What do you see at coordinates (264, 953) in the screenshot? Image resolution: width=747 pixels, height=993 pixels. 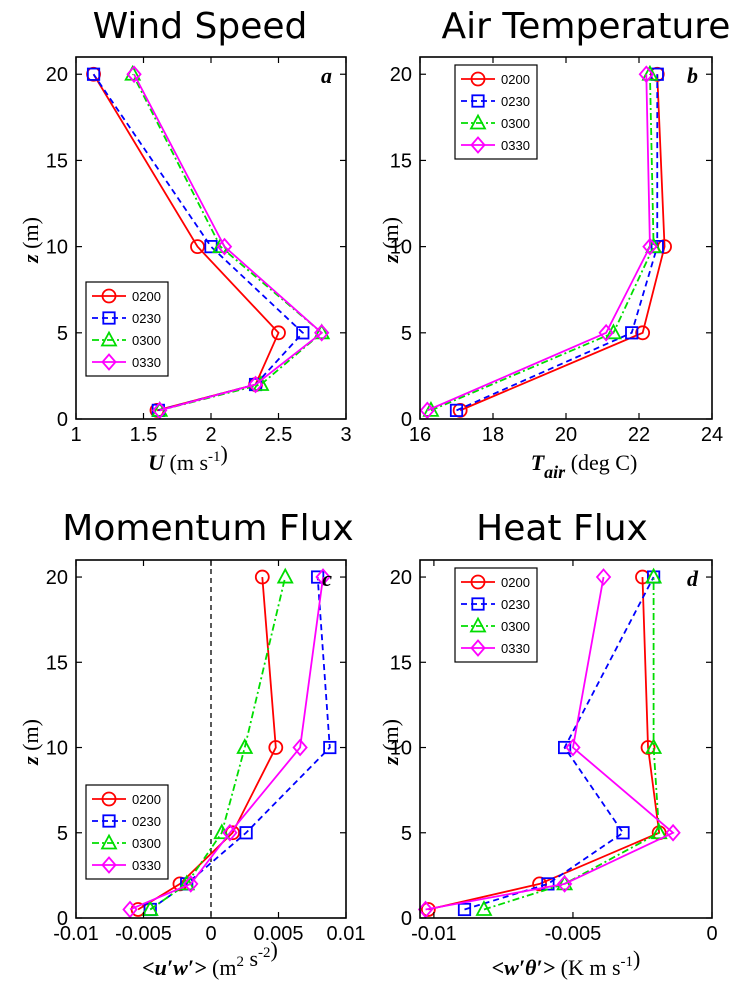 I see `x-axis-label-superscript2: -2` at bounding box center [264, 953].